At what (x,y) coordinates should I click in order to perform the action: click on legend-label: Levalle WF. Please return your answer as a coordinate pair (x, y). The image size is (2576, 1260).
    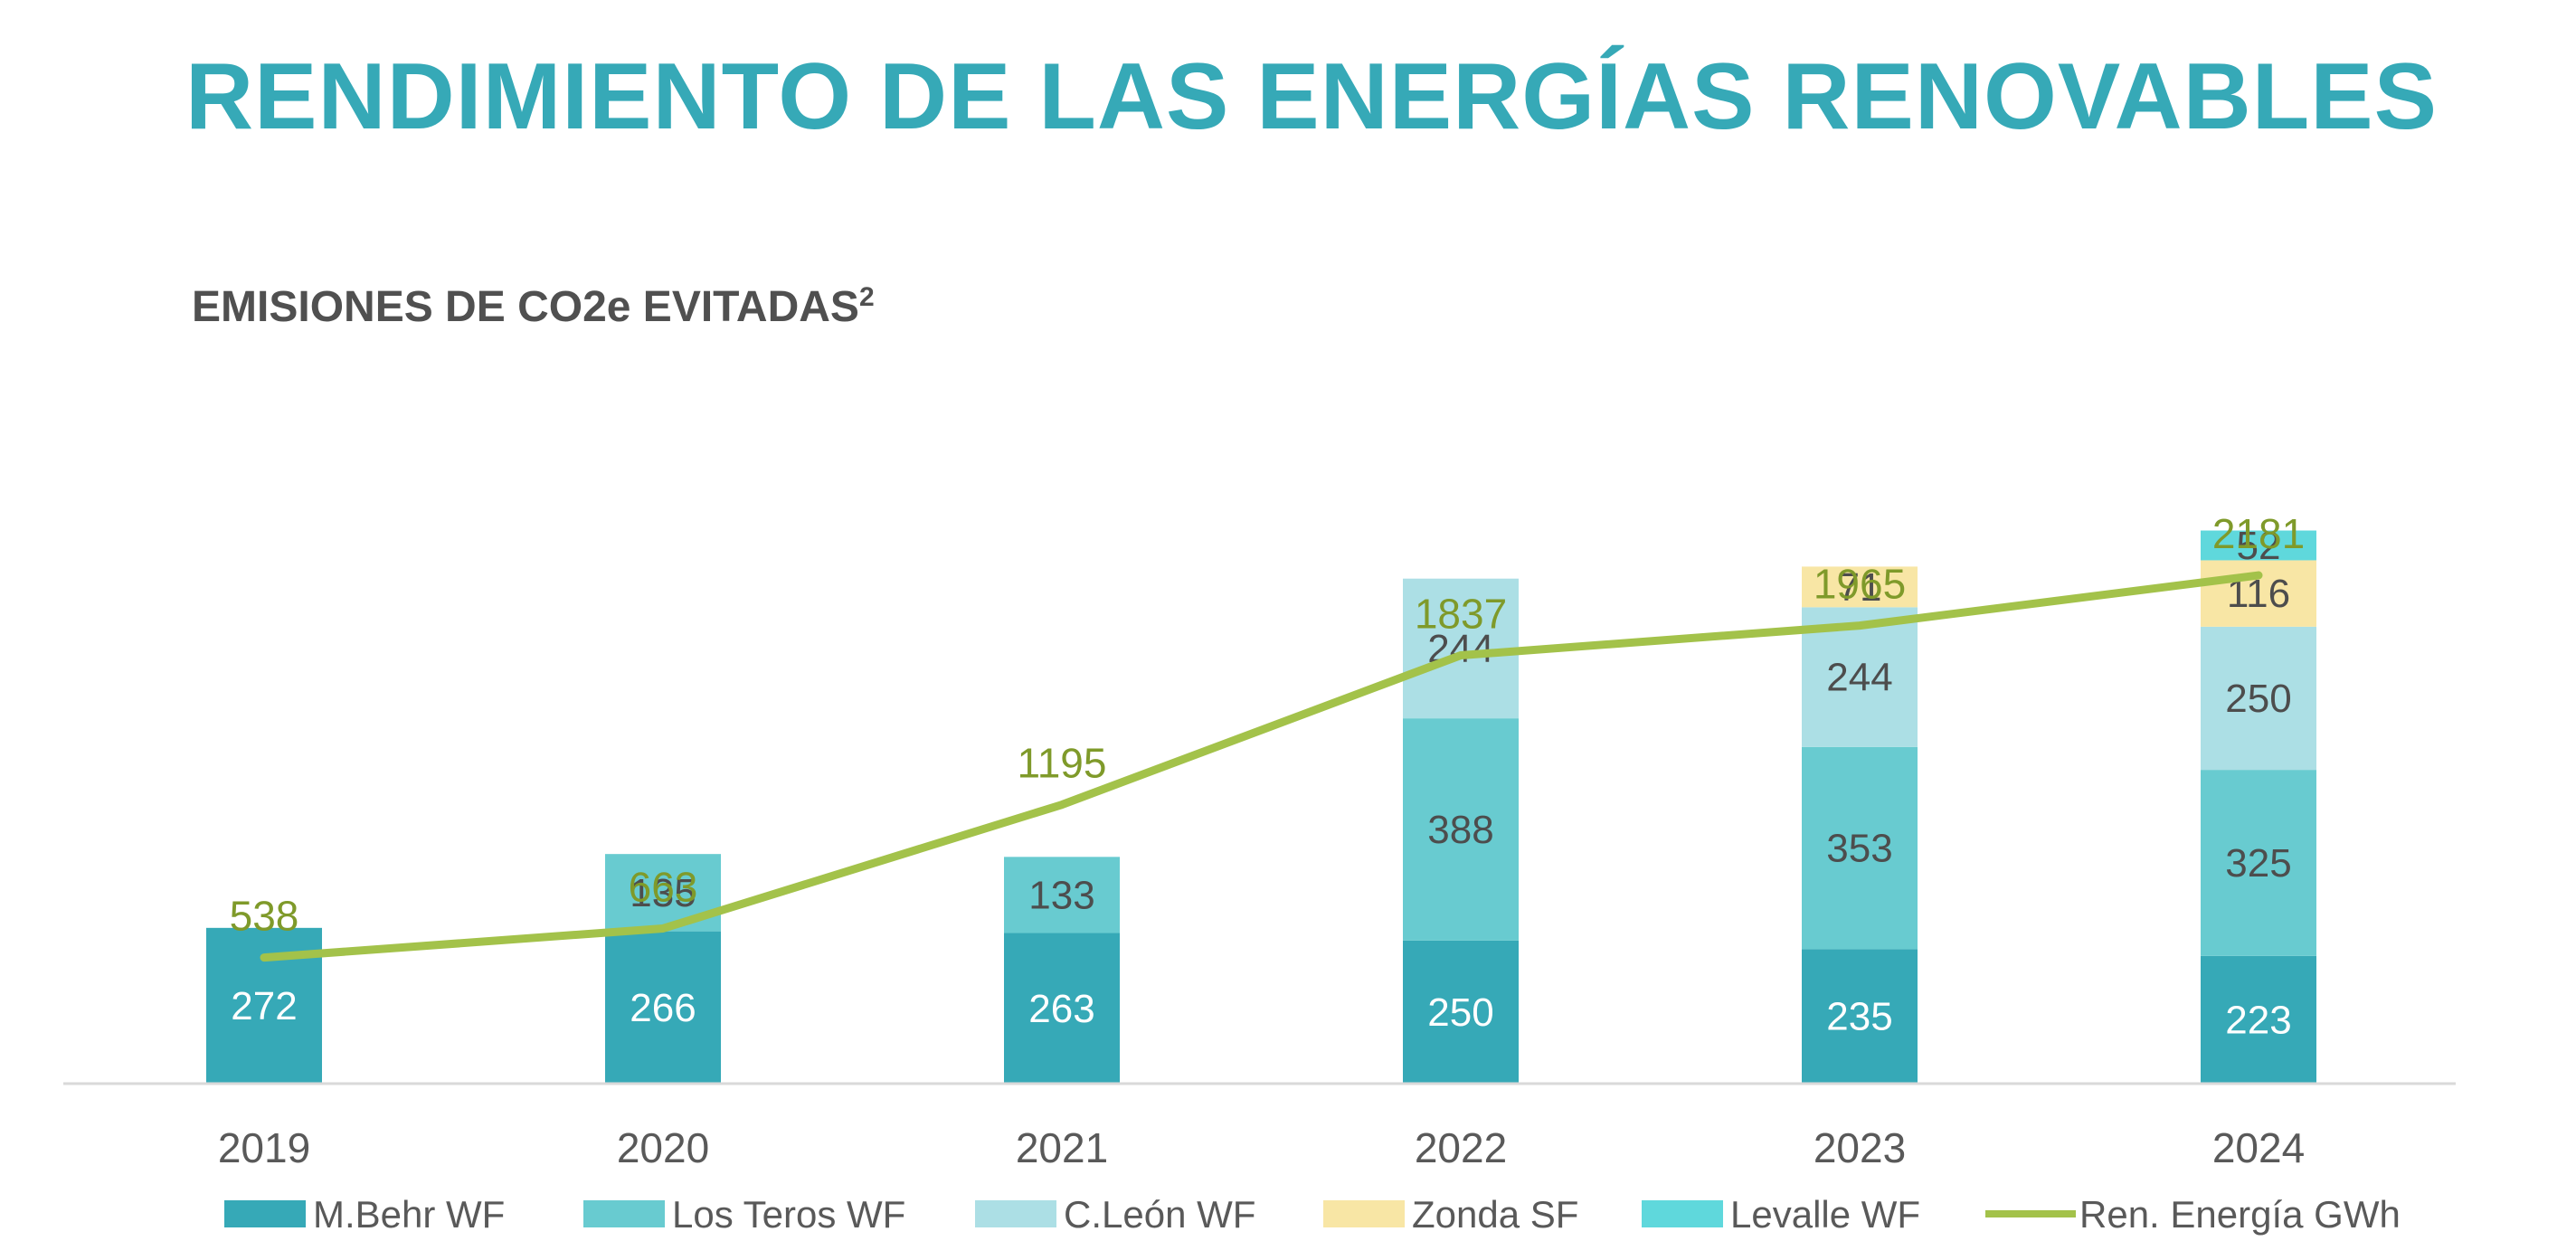
    Looking at the image, I should click on (1825, 1215).